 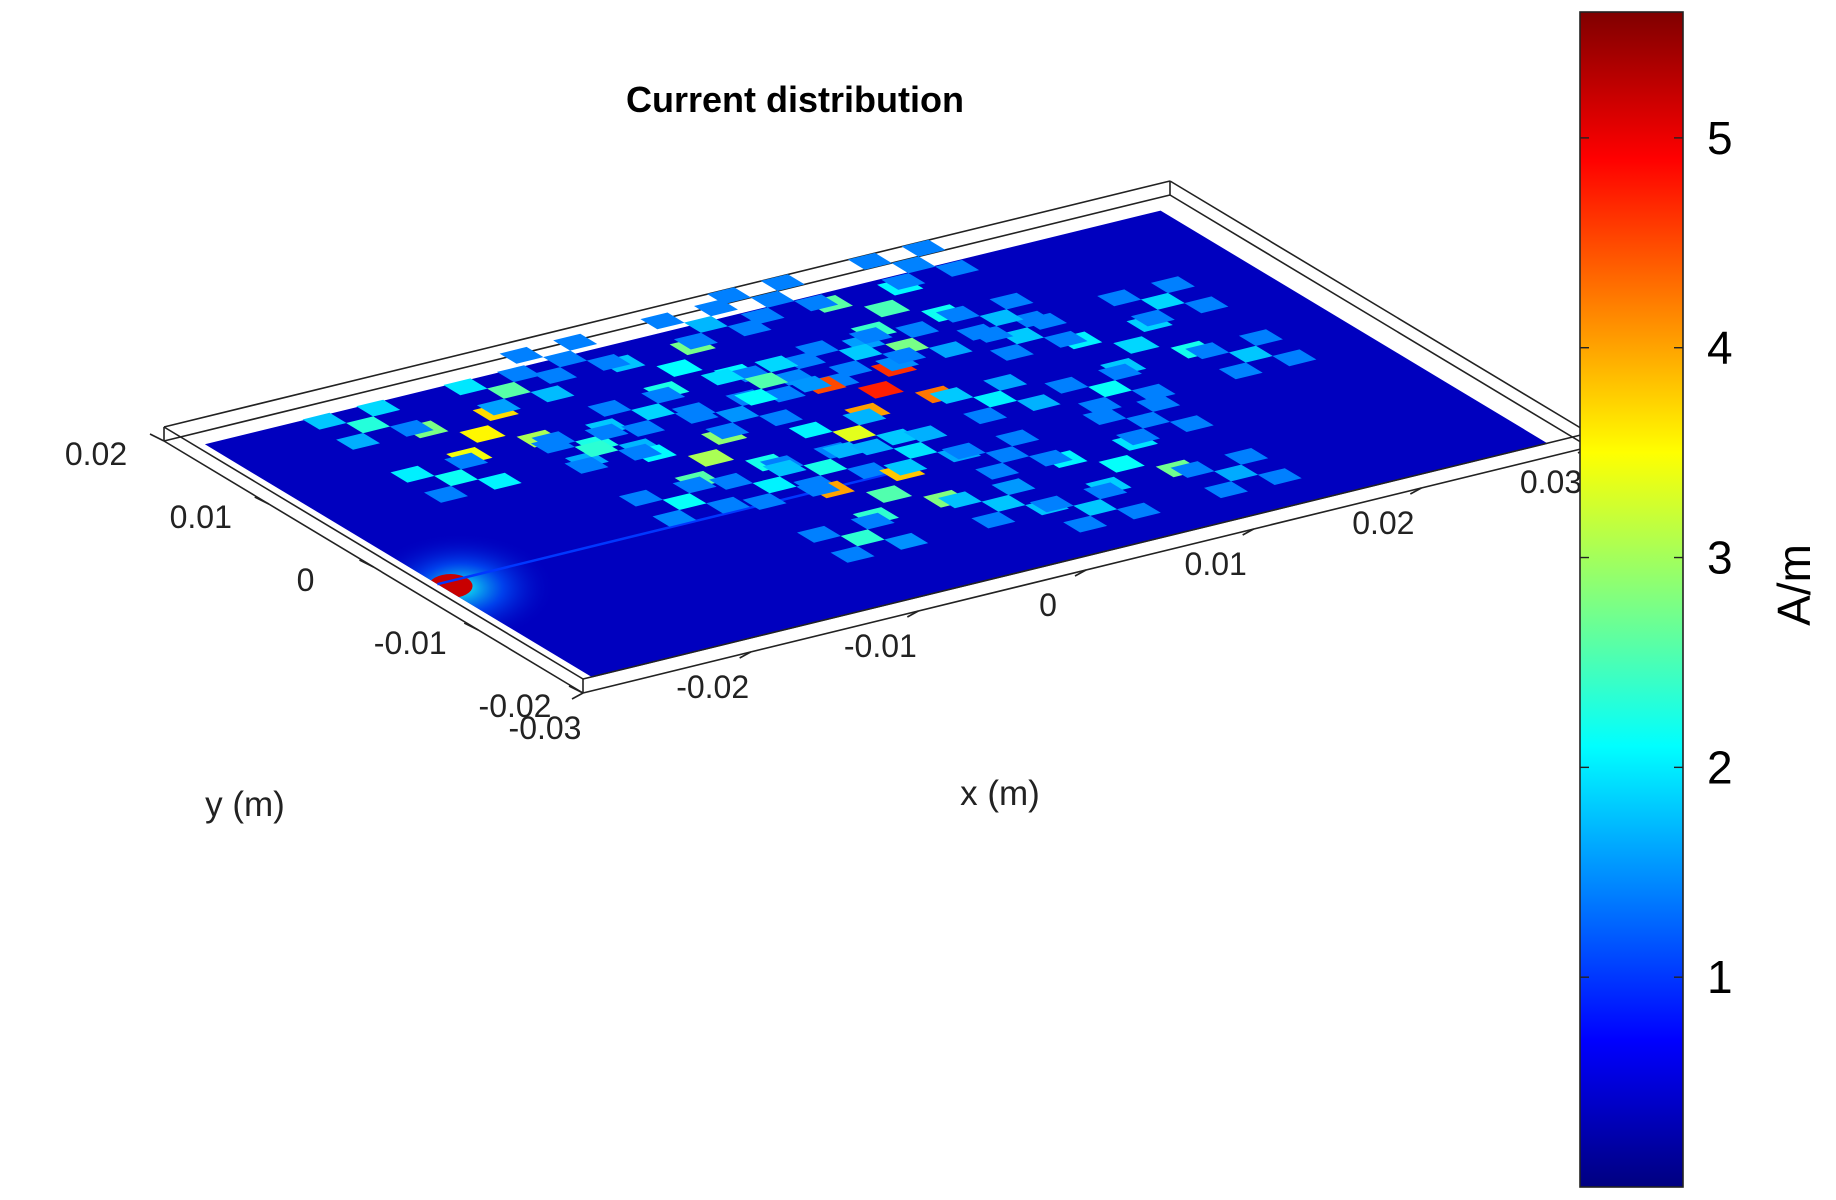 What do you see at coordinates (96, 454) in the screenshot?
I see `y-tick-label: 0.02` at bounding box center [96, 454].